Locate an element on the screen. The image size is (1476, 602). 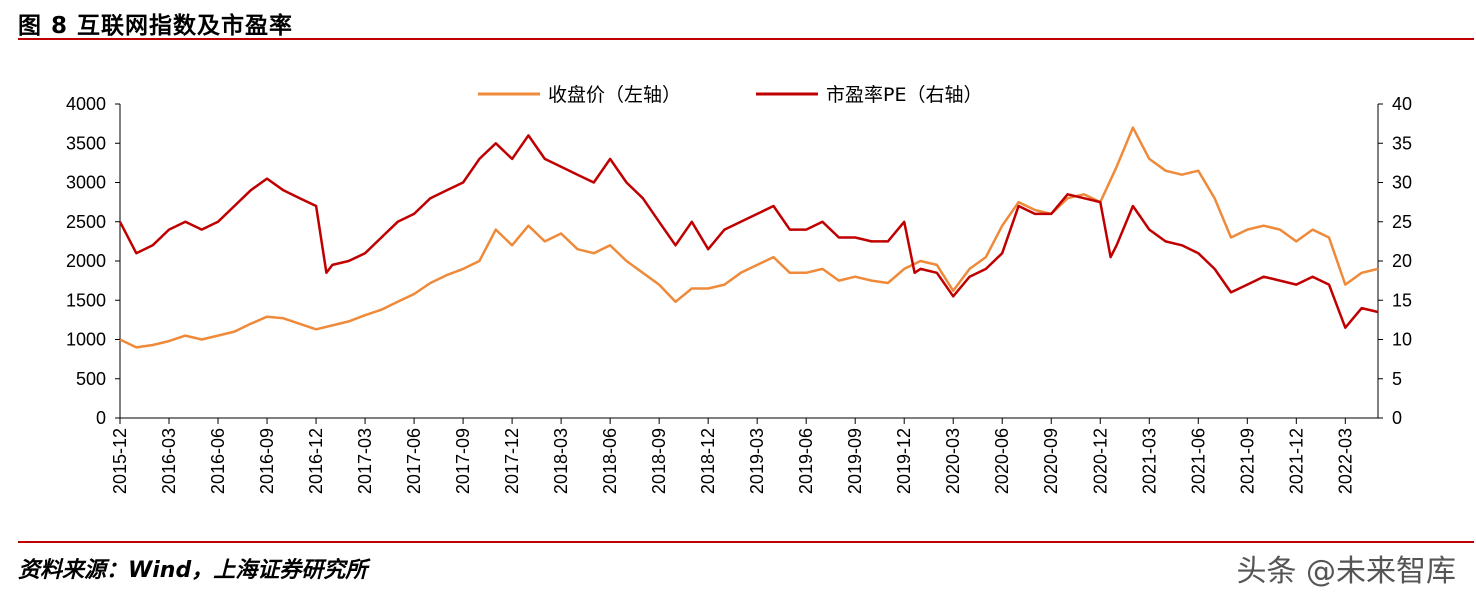
x-tick-label: 2017-06 is located at coordinates (414, 461).